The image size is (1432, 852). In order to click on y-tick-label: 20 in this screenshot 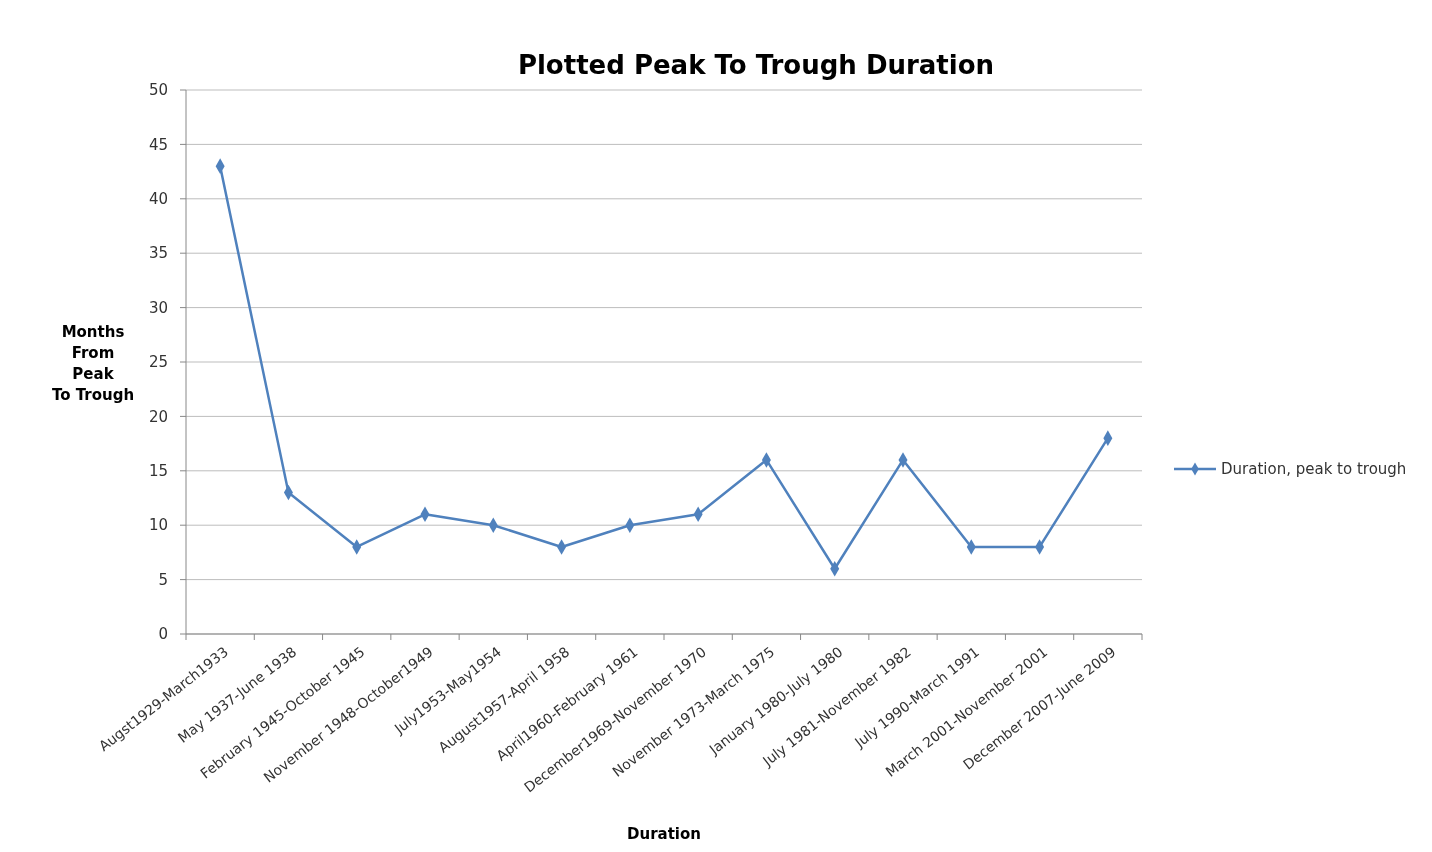, I will do `click(158, 416)`.